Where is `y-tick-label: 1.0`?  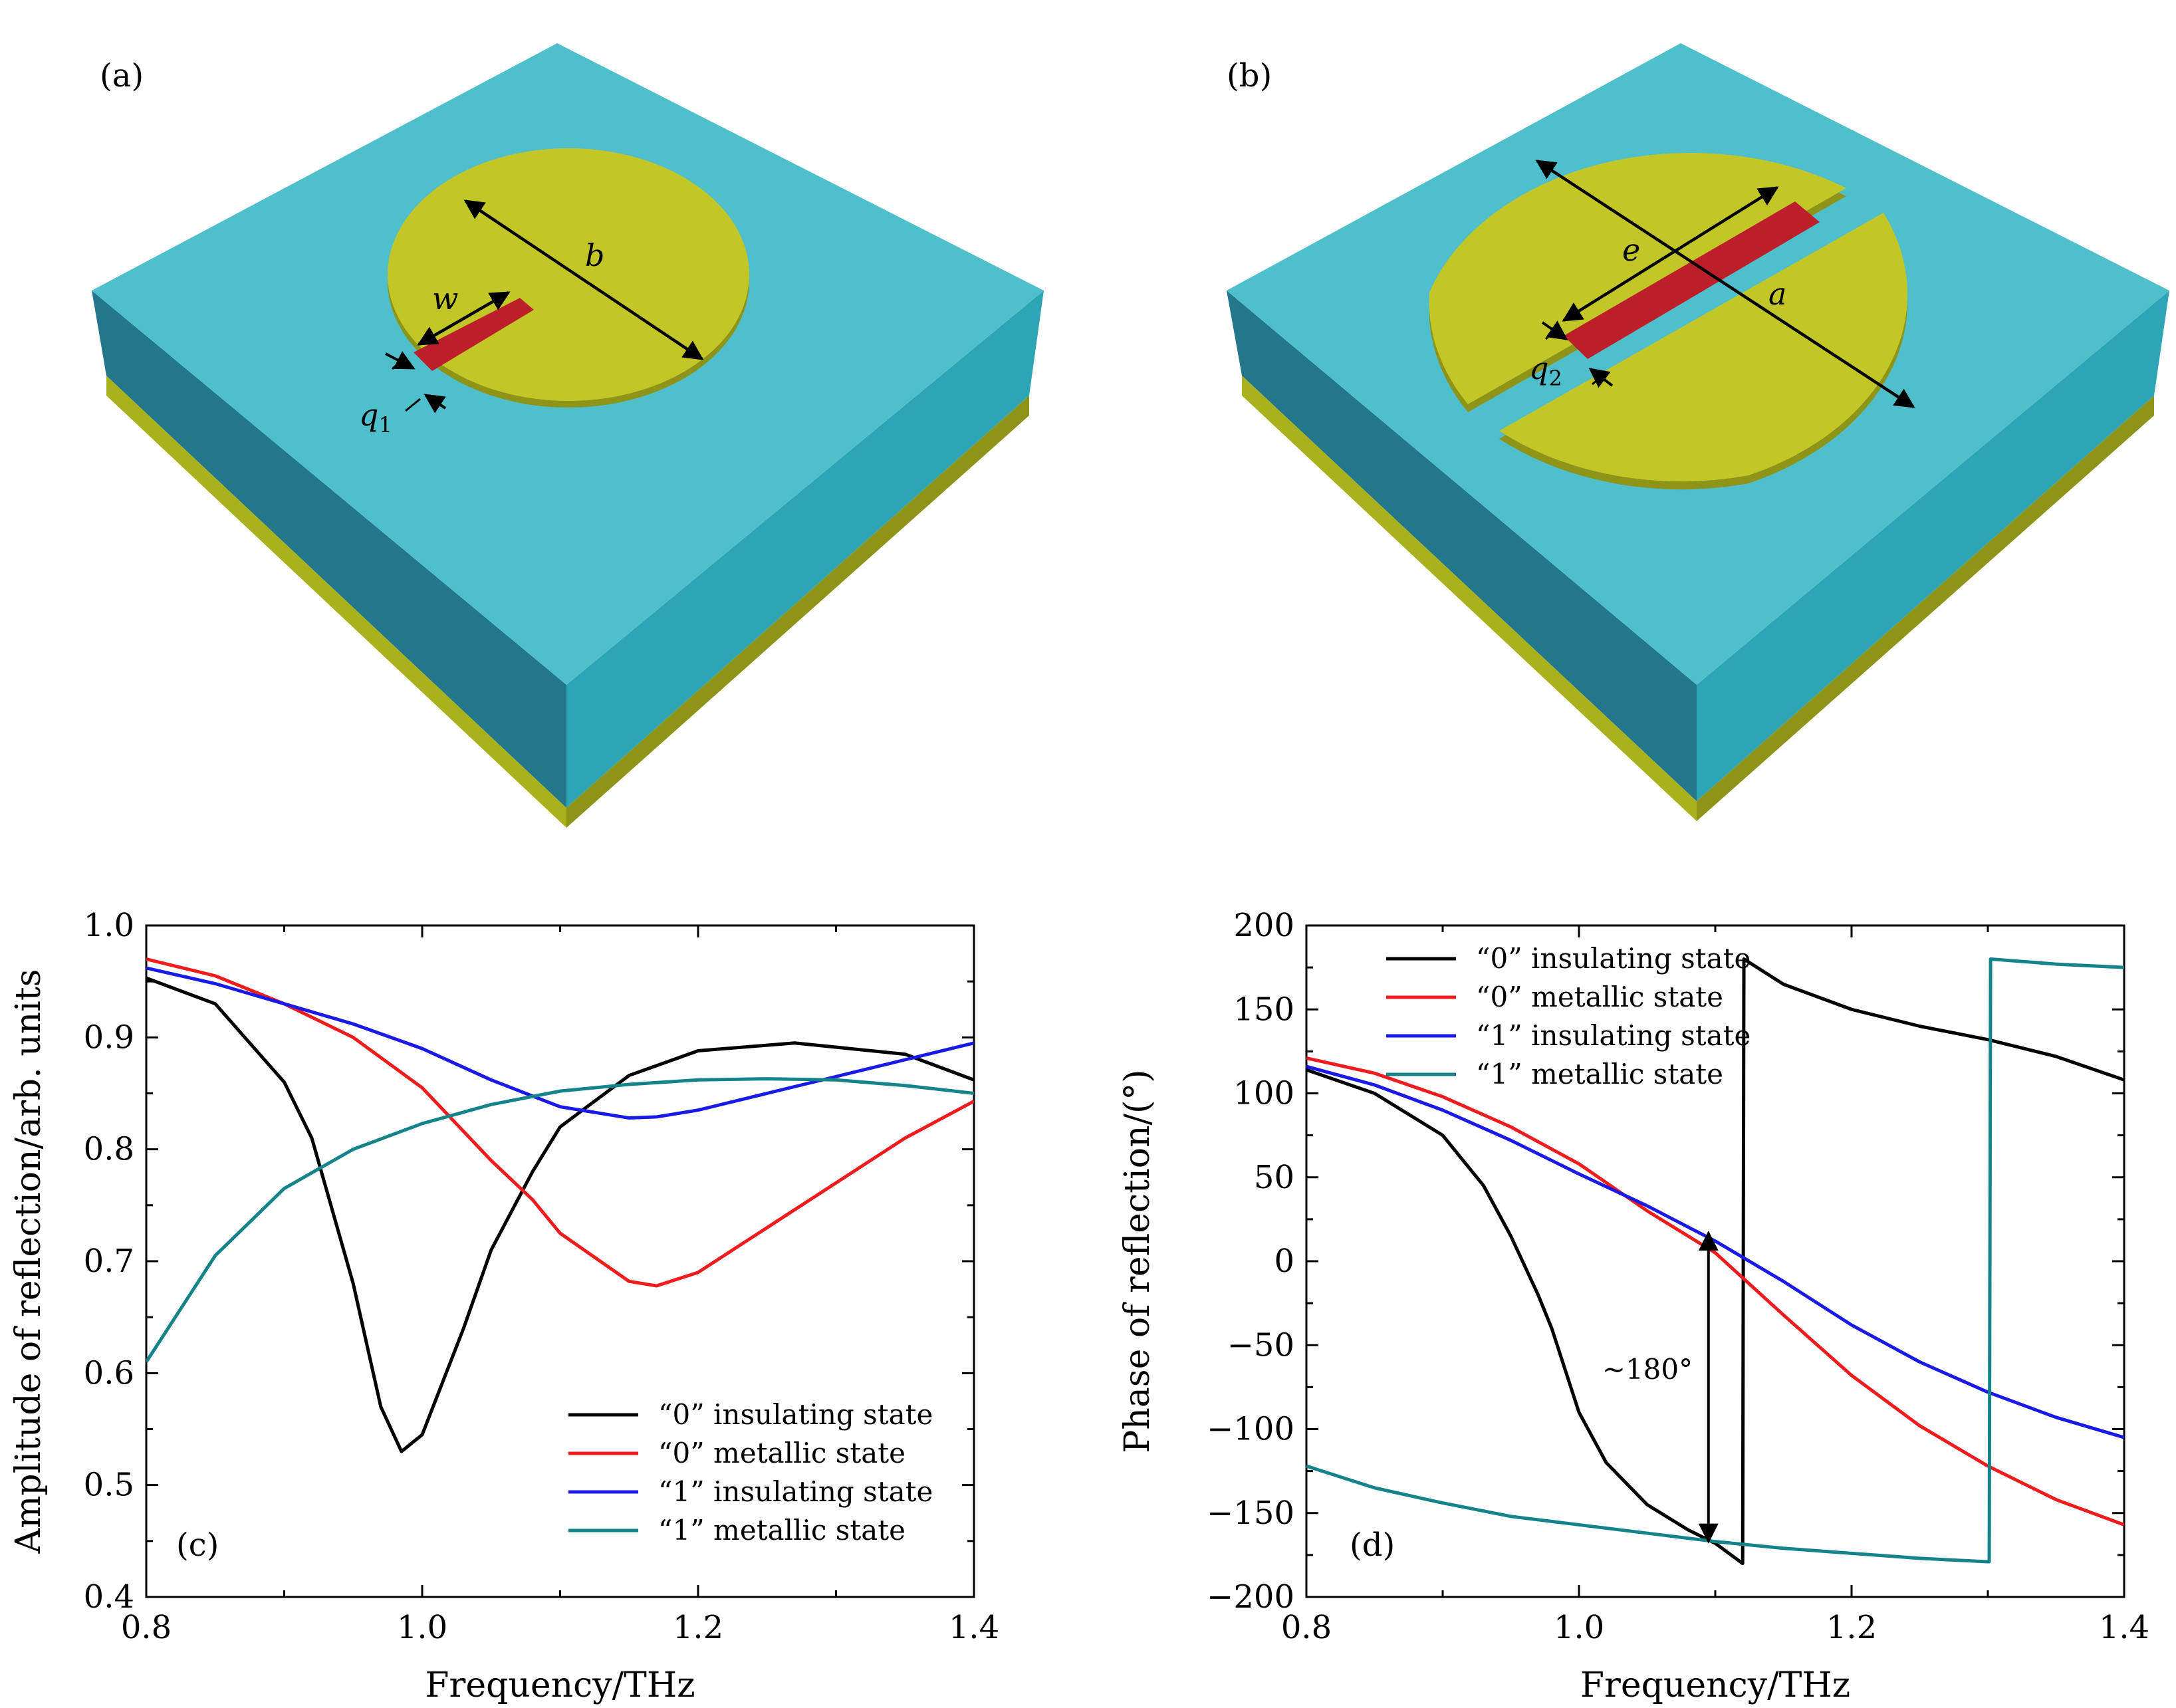 y-tick-label: 1.0 is located at coordinates (109, 926).